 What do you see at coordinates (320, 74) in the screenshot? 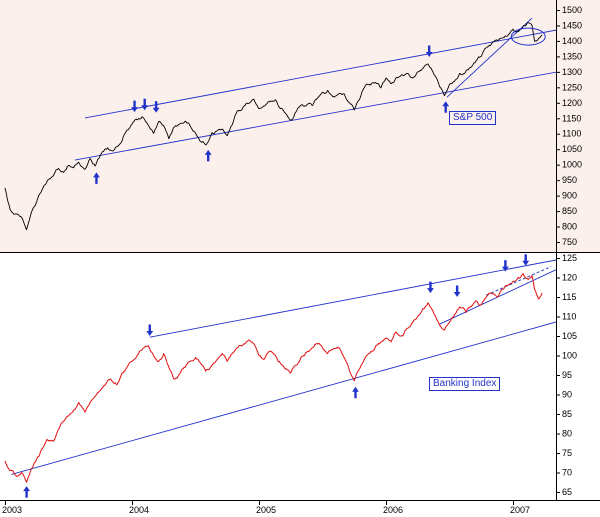
I see `sp500-trendline-upper-channel` at bounding box center [320, 74].